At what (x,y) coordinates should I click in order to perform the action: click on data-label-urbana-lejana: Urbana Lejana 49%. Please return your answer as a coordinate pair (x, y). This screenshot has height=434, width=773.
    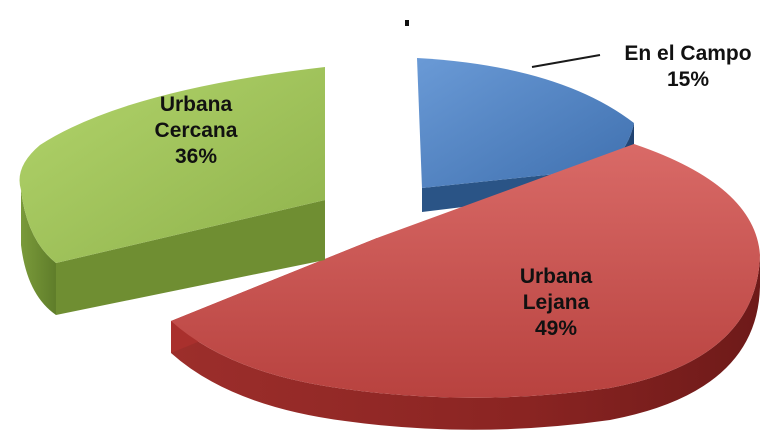
    Looking at the image, I should click on (556, 302).